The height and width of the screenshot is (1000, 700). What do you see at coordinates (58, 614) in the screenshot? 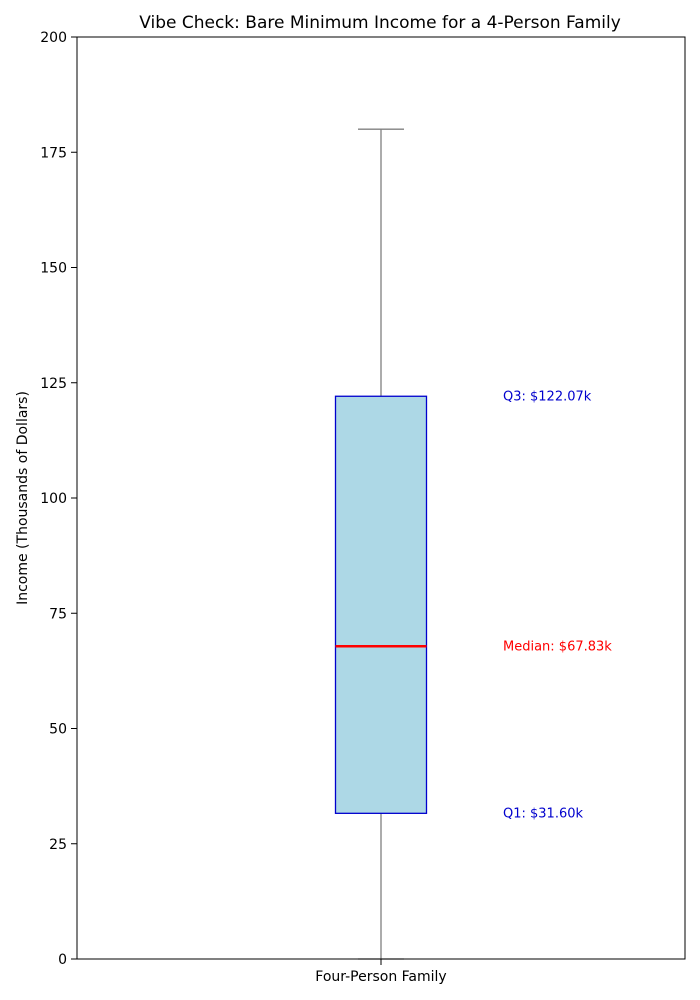
I see `y-tick-label: 75` at bounding box center [58, 614].